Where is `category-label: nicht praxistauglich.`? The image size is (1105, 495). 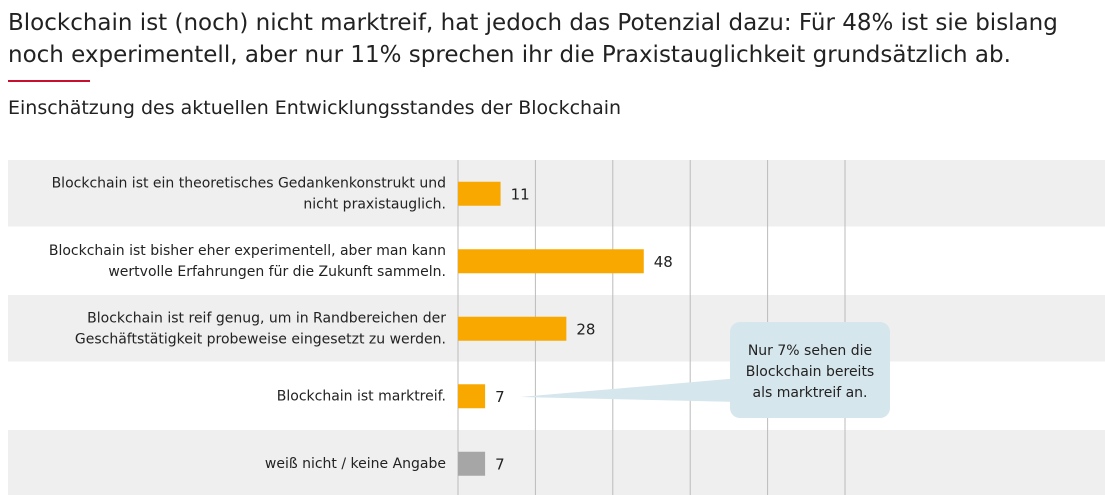 category-label: nicht praxistauglich. is located at coordinates (374, 204).